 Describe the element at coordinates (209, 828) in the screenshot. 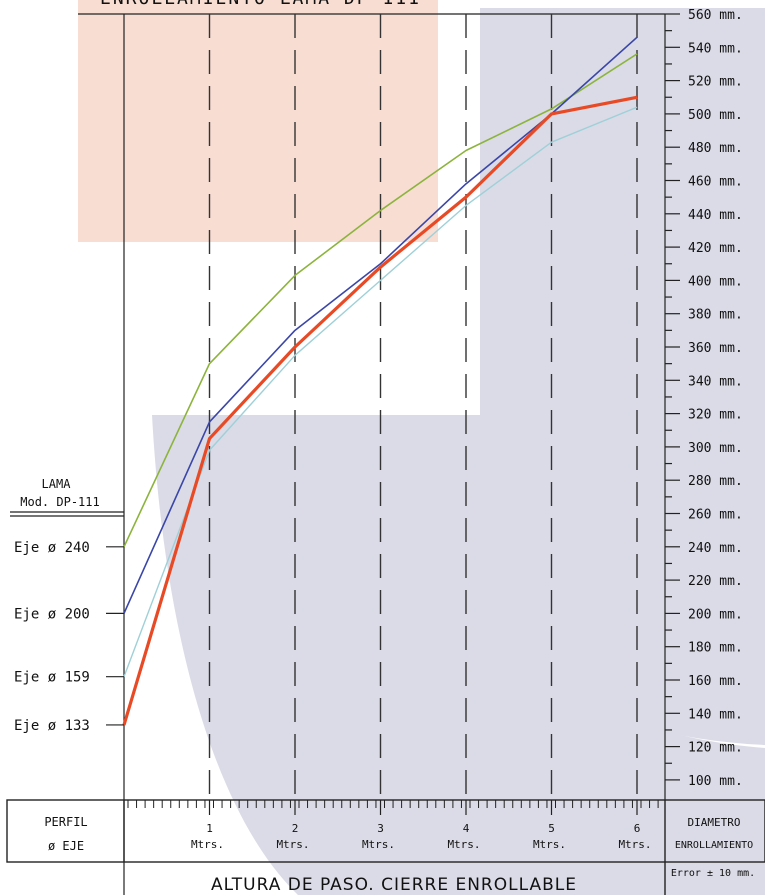

I see `x-label-num: 1` at that location.